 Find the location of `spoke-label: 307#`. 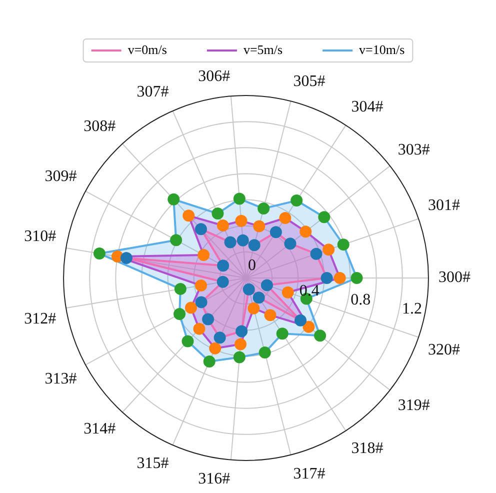

spoke-label: 307# is located at coordinates (152, 91).